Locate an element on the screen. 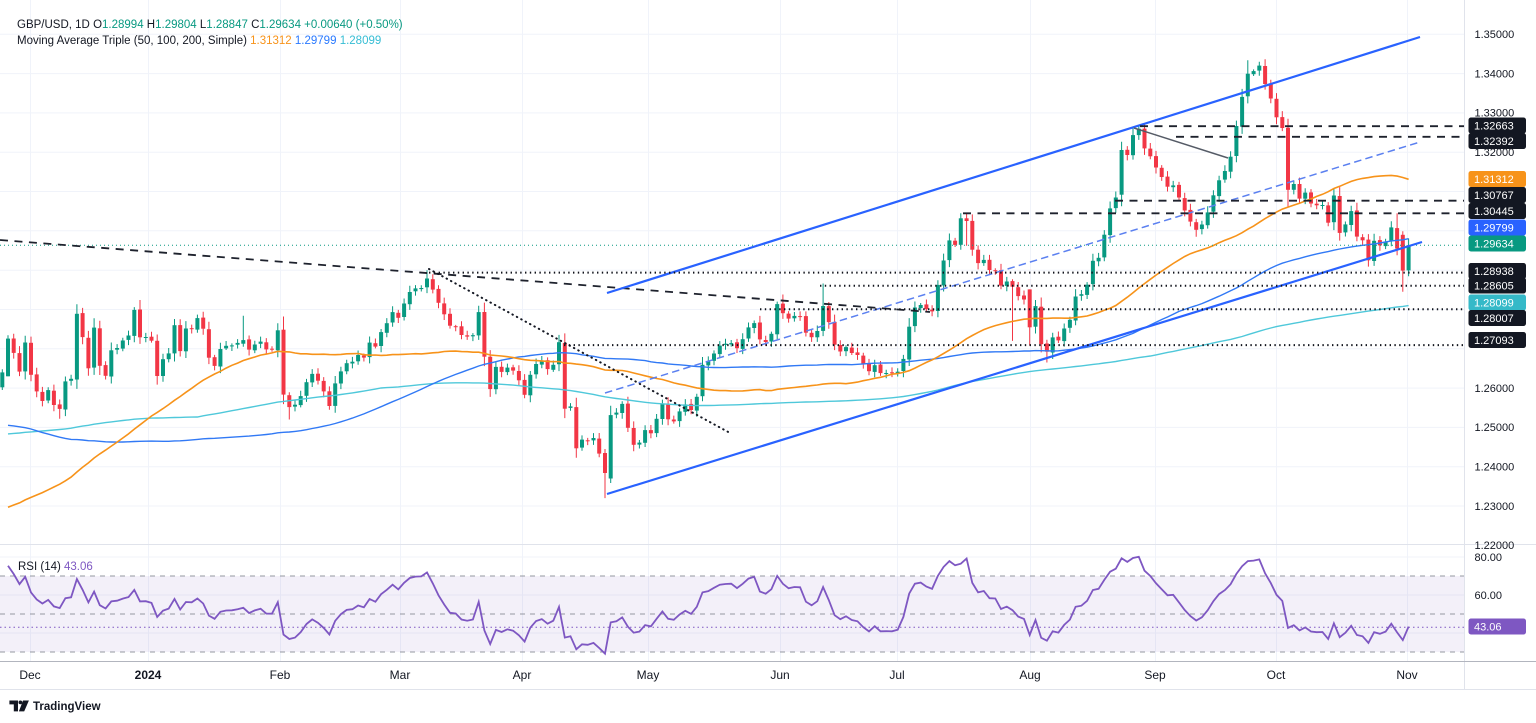 The image size is (1536, 723). svg-text: 1.25000 is located at coordinates (1495, 428).